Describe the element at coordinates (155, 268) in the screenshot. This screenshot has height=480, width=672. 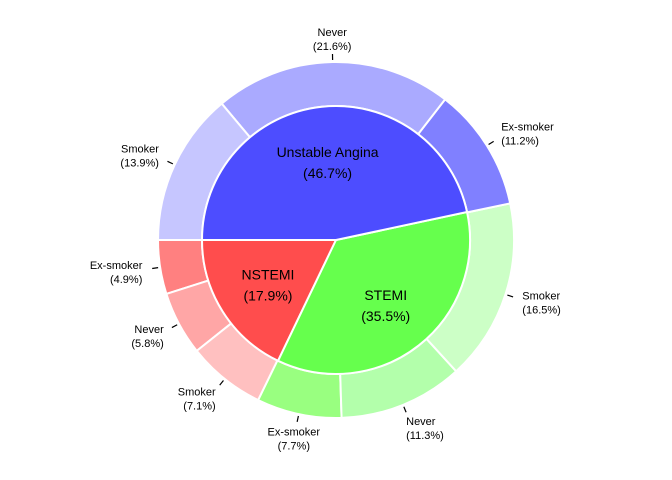
I see `tick-nstemi-ex-smoker` at that location.